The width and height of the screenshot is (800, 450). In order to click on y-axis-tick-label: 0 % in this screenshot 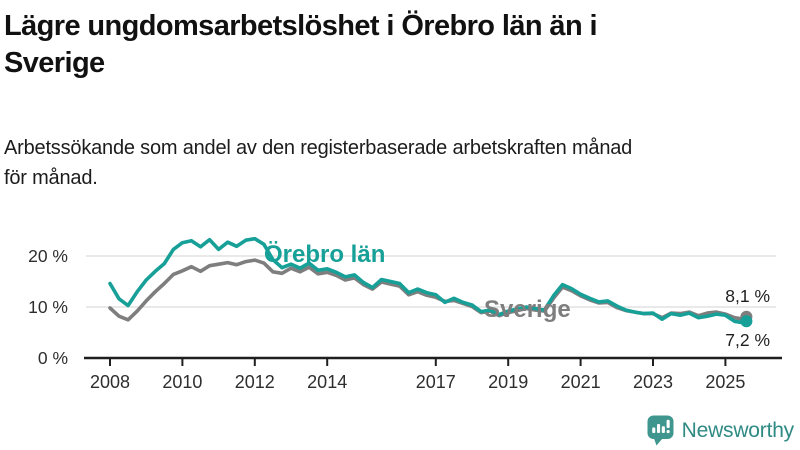, I will do `click(53, 358)`.